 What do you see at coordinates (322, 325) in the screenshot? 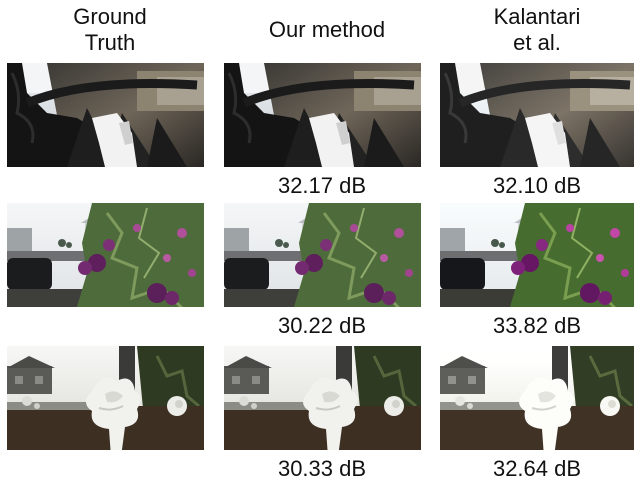
I see `psnr-purple-flower-our-method: 30.22 dB` at bounding box center [322, 325].